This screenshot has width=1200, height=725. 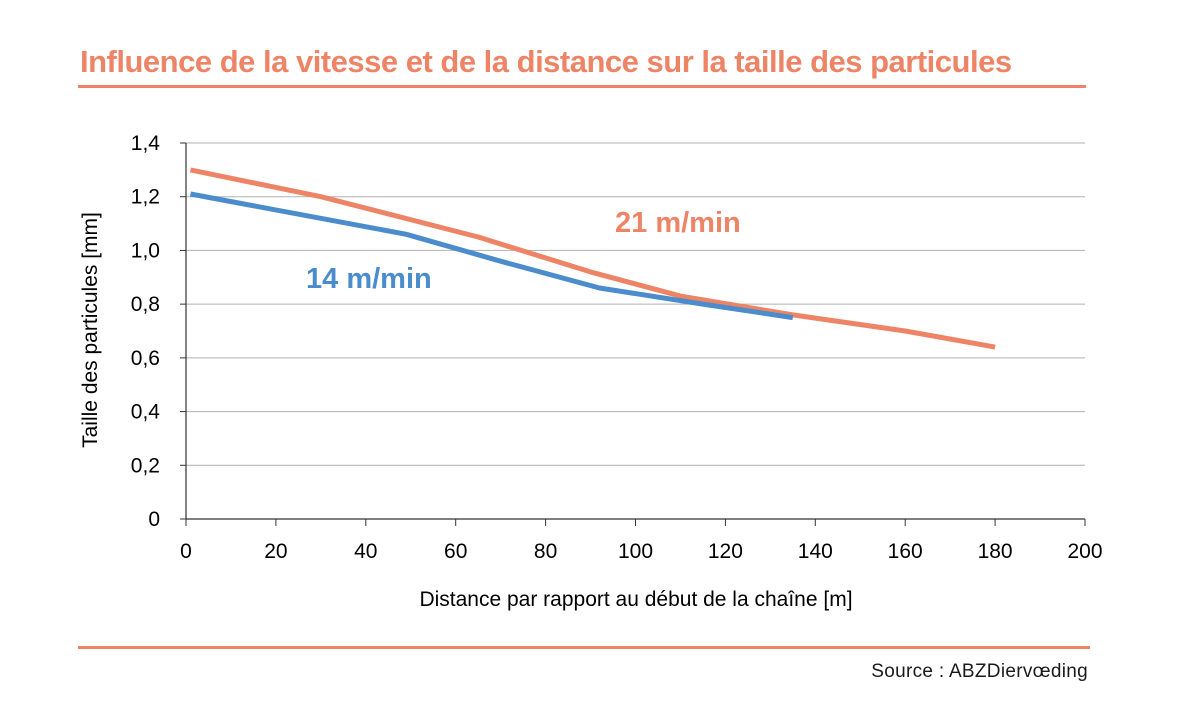 I want to click on x-tick-label: 60, so click(x=455, y=551).